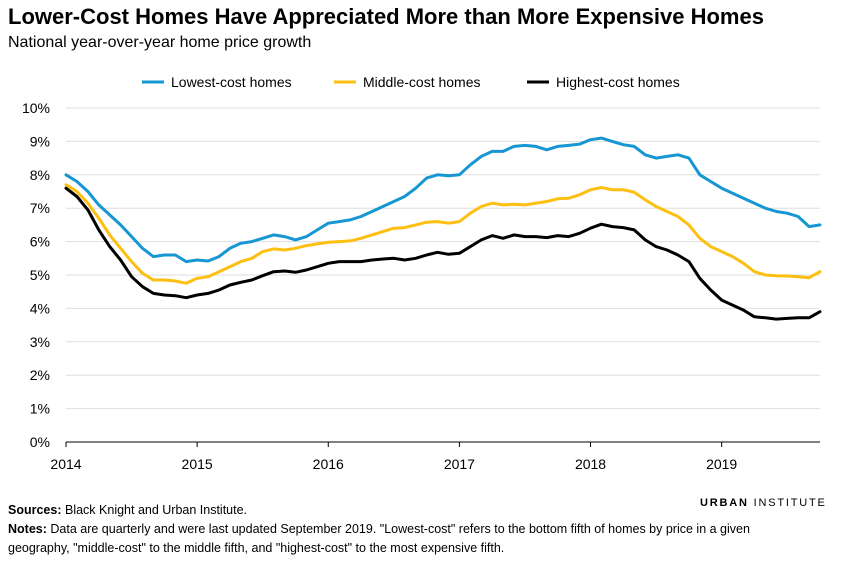 Image resolution: width=848 pixels, height=567 pixels. Describe the element at coordinates (790, 503) in the screenshot. I see `brand-second: INSTITUTE` at that location.